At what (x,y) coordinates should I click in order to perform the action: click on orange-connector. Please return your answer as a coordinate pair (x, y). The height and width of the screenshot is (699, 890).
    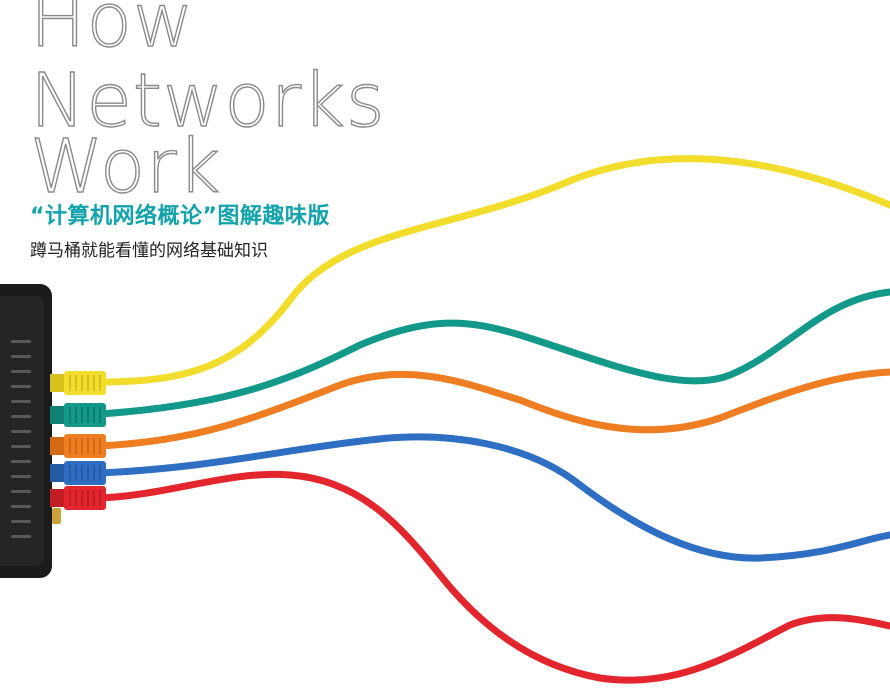
    Looking at the image, I should click on (78, 446).